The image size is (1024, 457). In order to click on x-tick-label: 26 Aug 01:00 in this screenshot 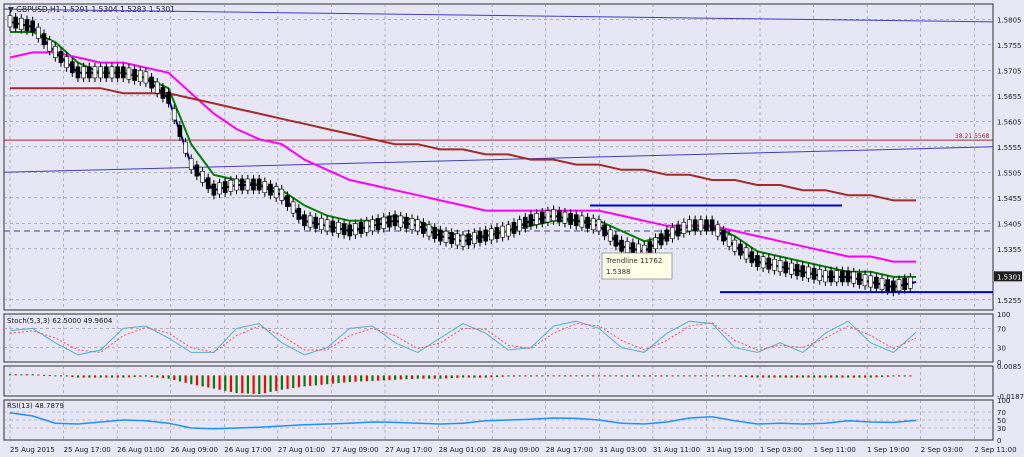, I will do `click(140, 450)`.